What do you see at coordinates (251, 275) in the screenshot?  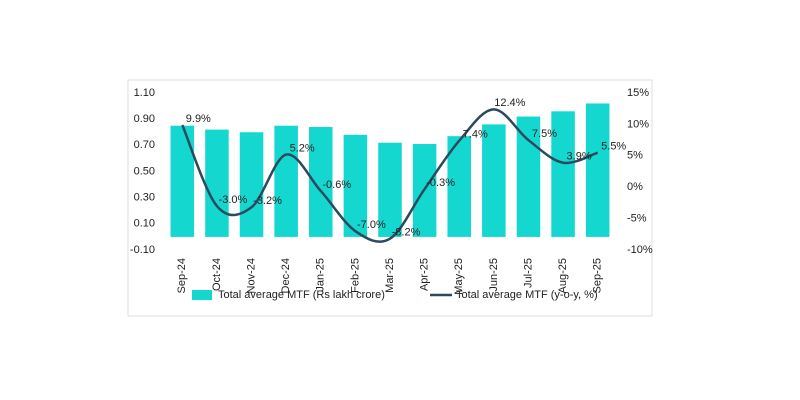 I see `x-tick-label: Nov-24` at bounding box center [251, 275].